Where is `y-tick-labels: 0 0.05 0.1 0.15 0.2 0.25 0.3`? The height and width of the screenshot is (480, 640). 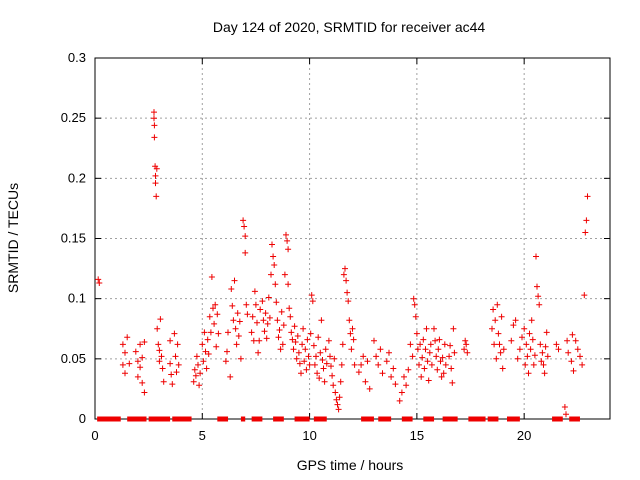 y-tick-labels: 0 0.05 0.1 0.15 0.2 0.25 0.3 is located at coordinates (73, 238).